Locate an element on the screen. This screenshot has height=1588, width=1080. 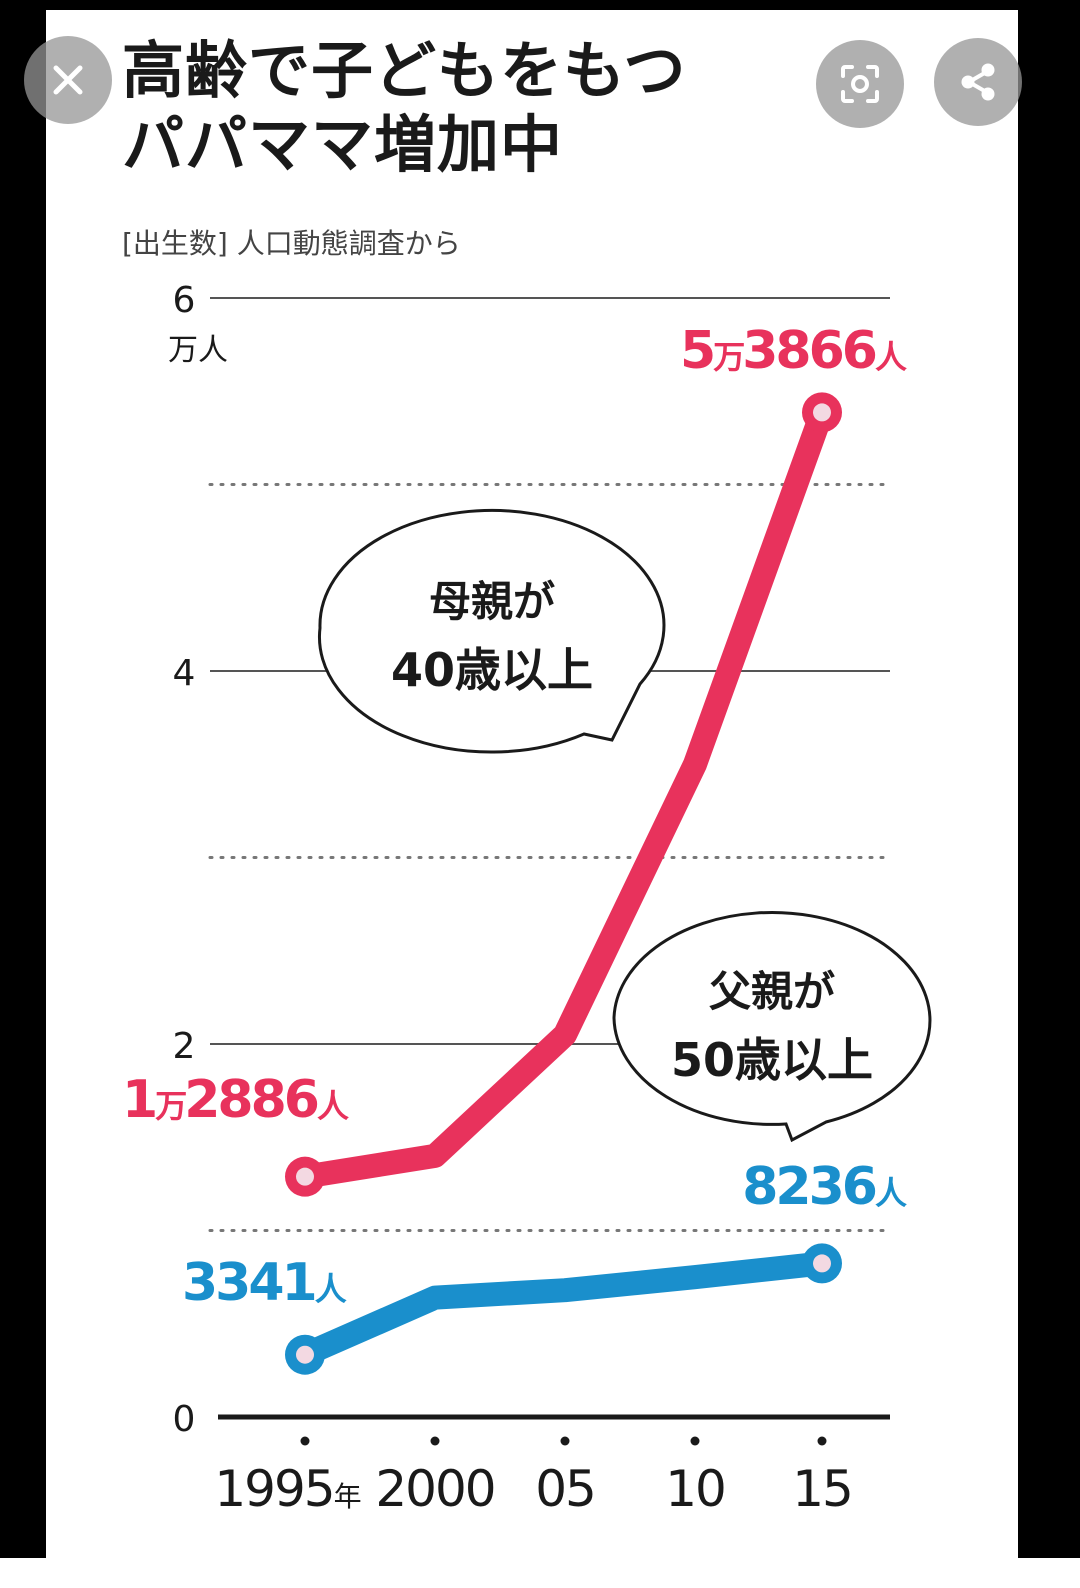
x-tick-label: 1995年 is located at coordinates (287, 1489).